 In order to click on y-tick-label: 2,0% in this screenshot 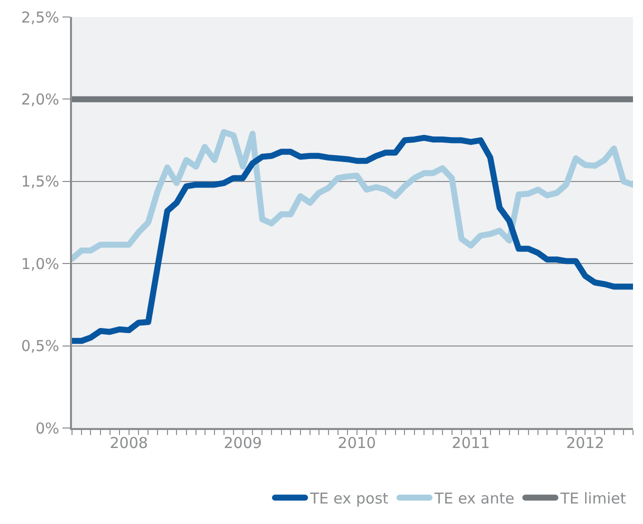, I will do `click(40, 99)`.